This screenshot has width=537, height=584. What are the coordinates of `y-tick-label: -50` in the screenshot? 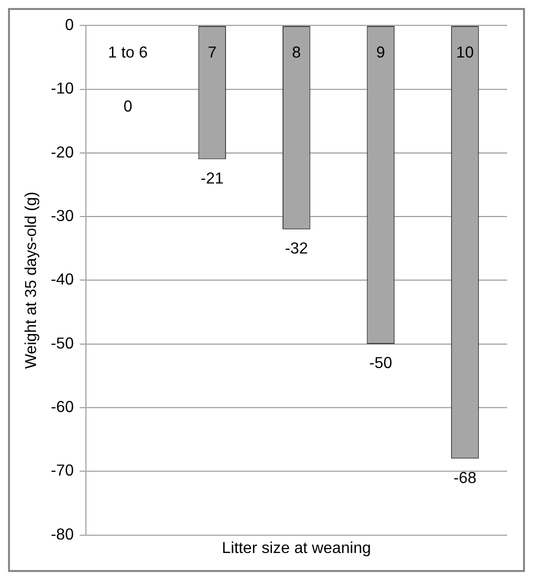 It's located at (62, 343).